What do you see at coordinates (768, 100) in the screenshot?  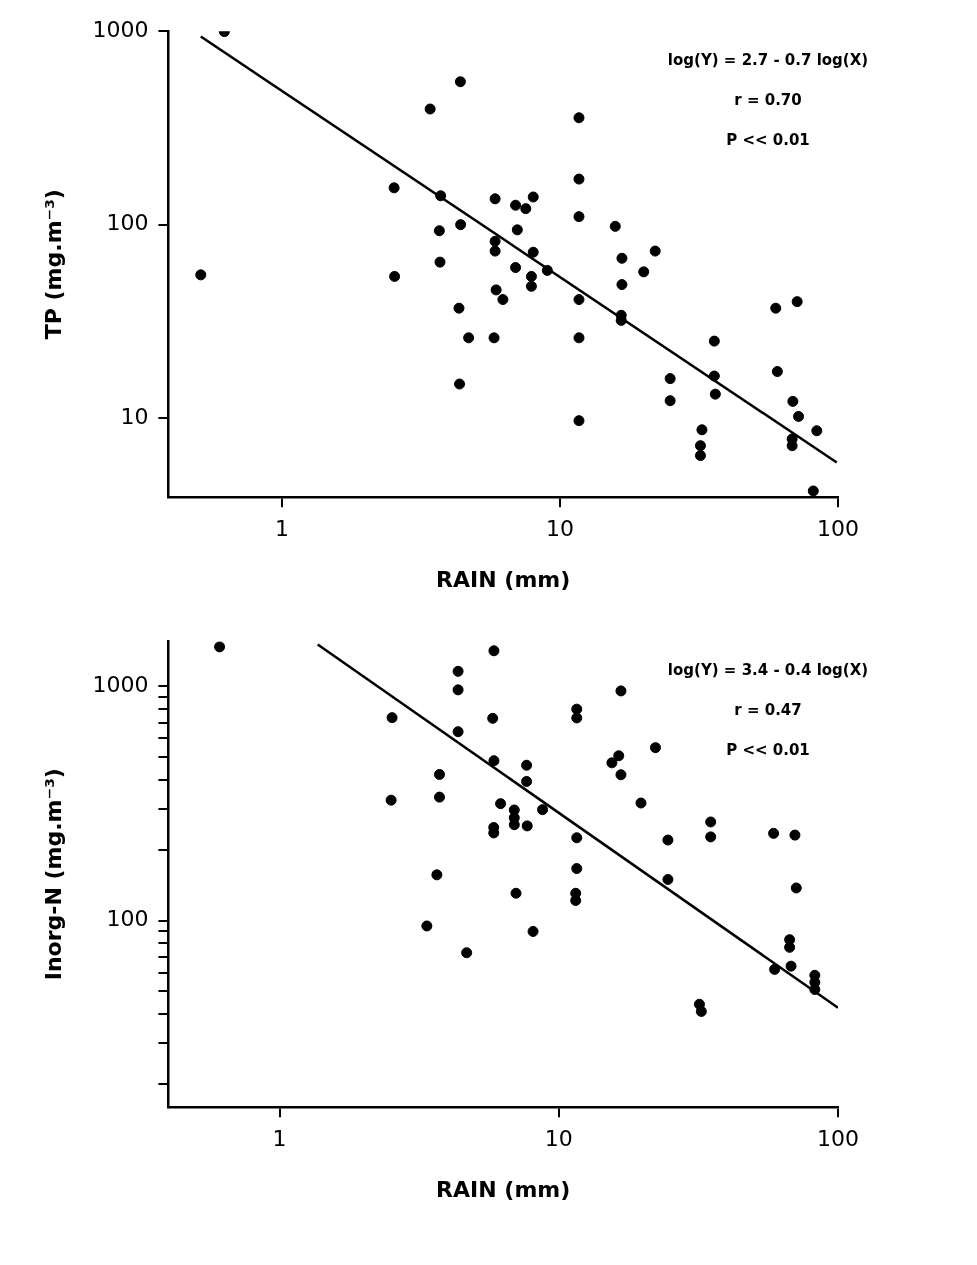 I see `annotation: r = 0.70` at bounding box center [768, 100].